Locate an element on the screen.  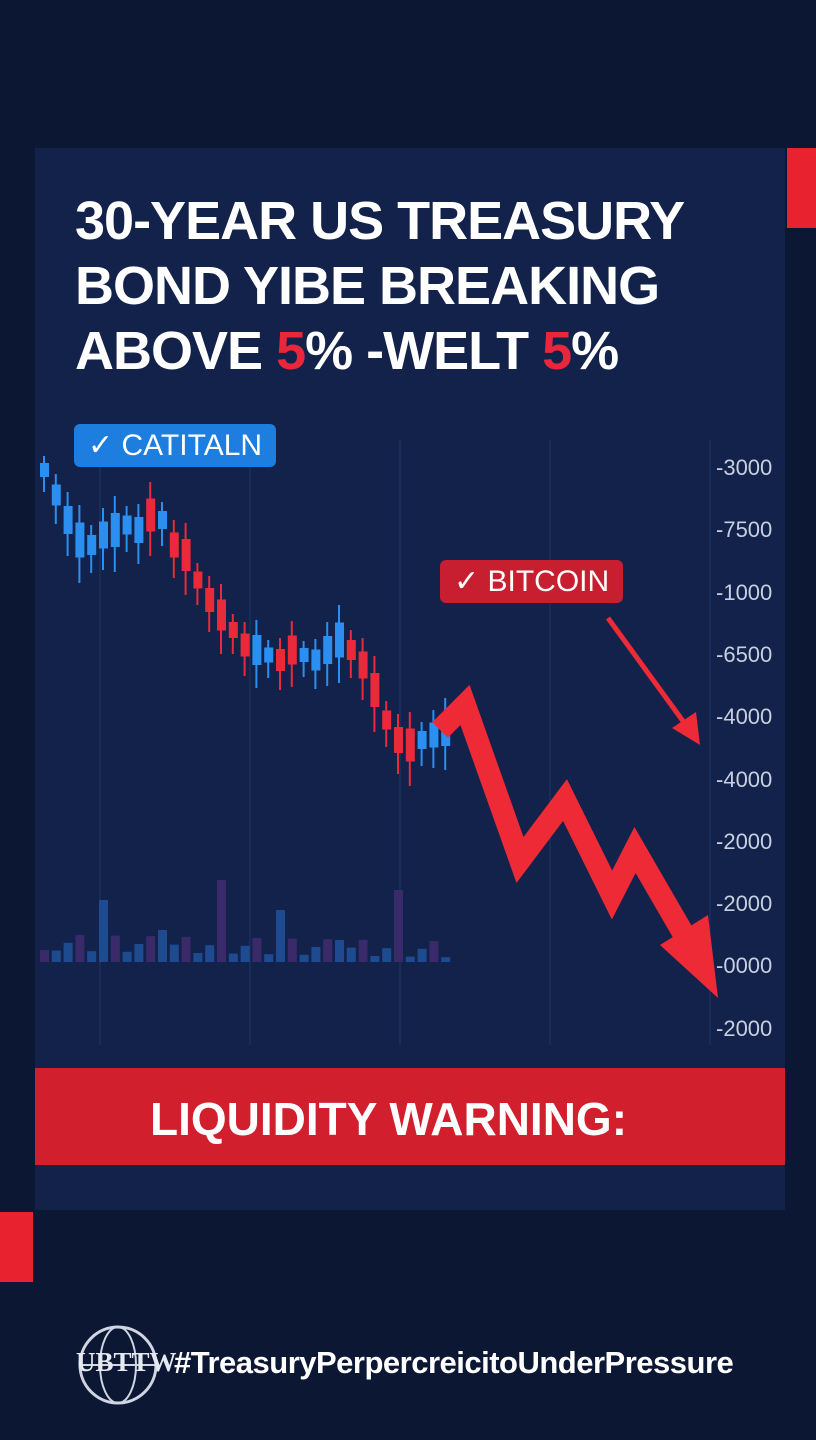
axis-label: -6500 is located at coordinates (744, 655).